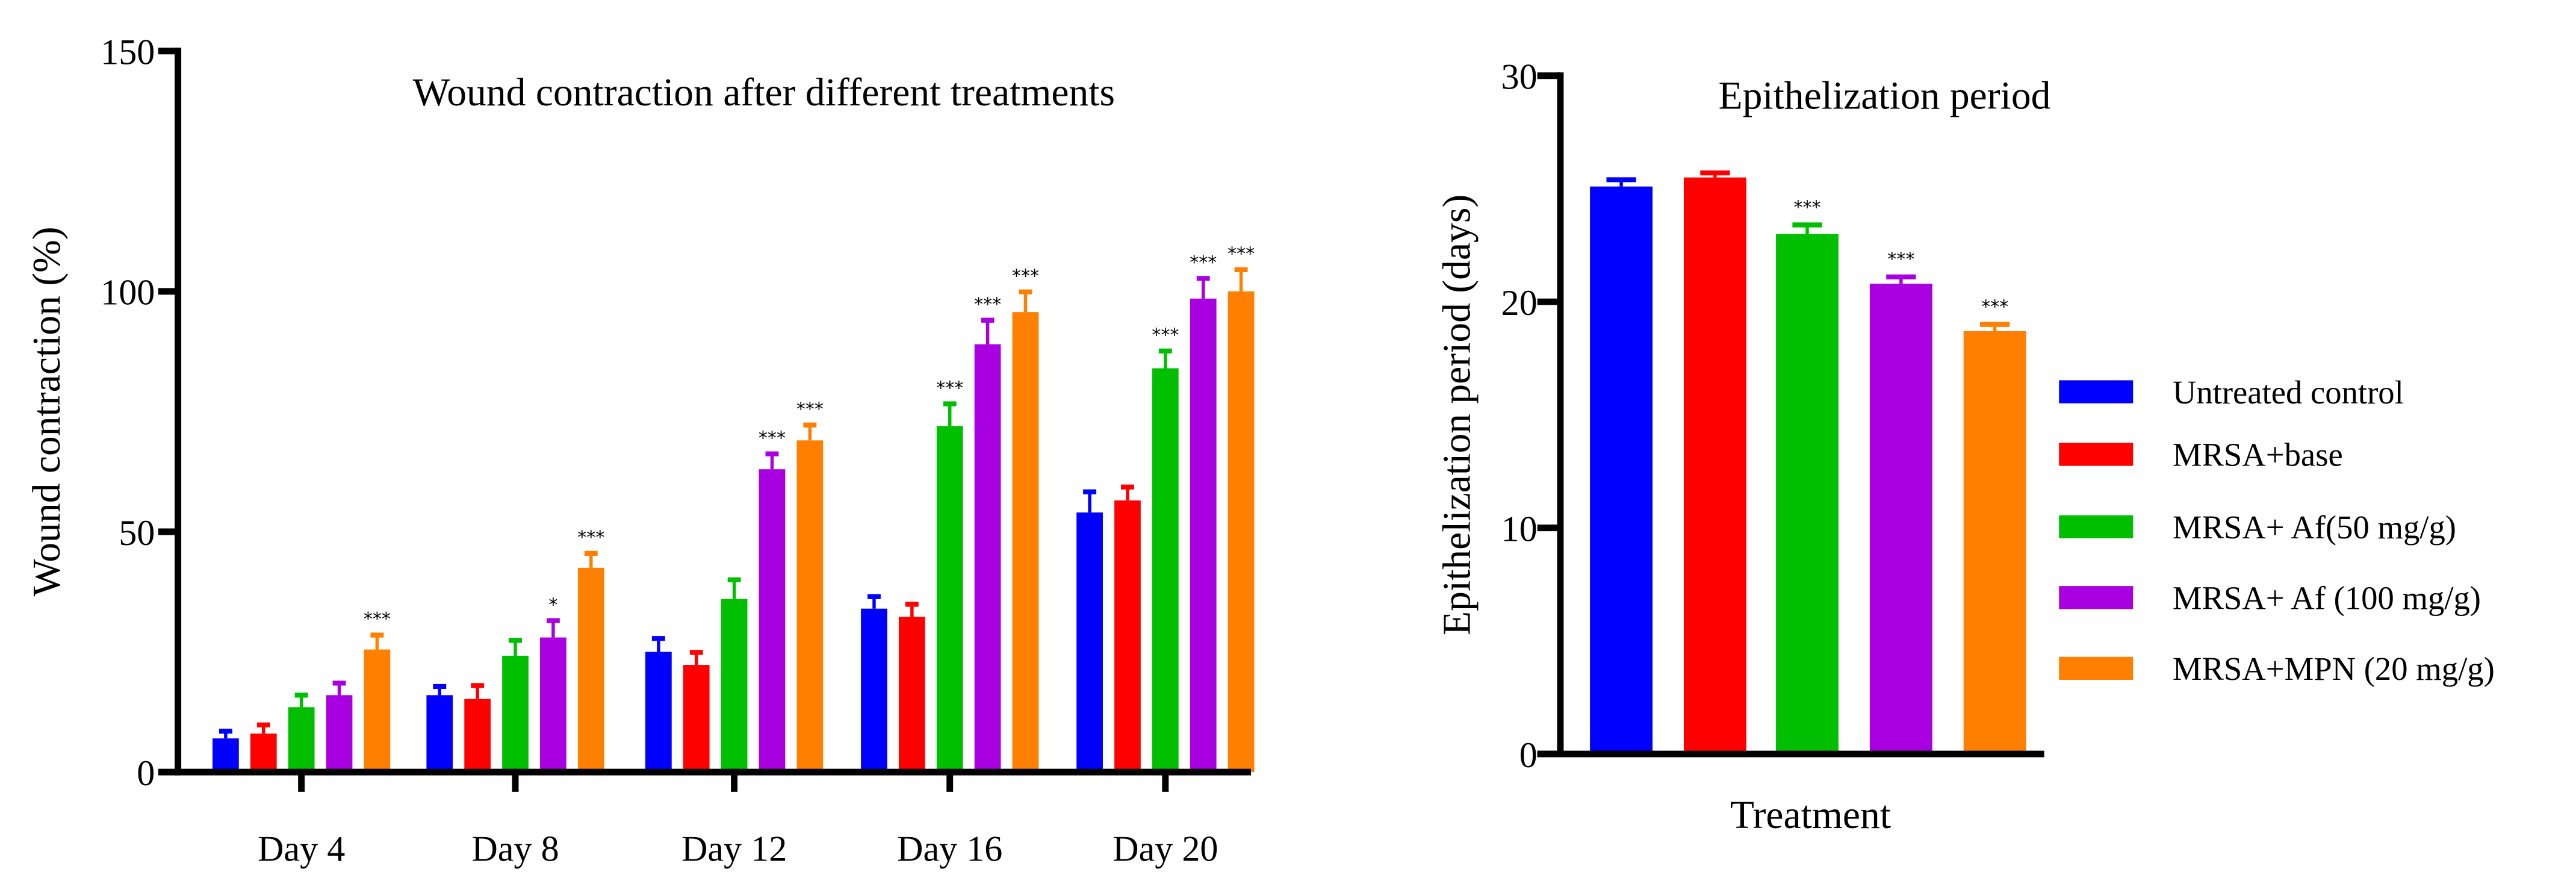 This screenshot has width=2576, height=884. I want to click on significance-label: *, so click(552, 604).